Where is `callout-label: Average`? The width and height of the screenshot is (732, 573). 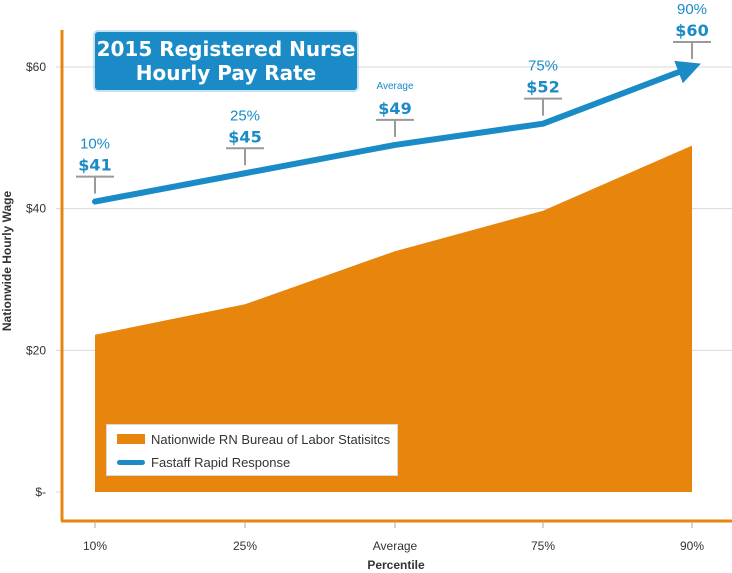 callout-label: Average is located at coordinates (395, 86).